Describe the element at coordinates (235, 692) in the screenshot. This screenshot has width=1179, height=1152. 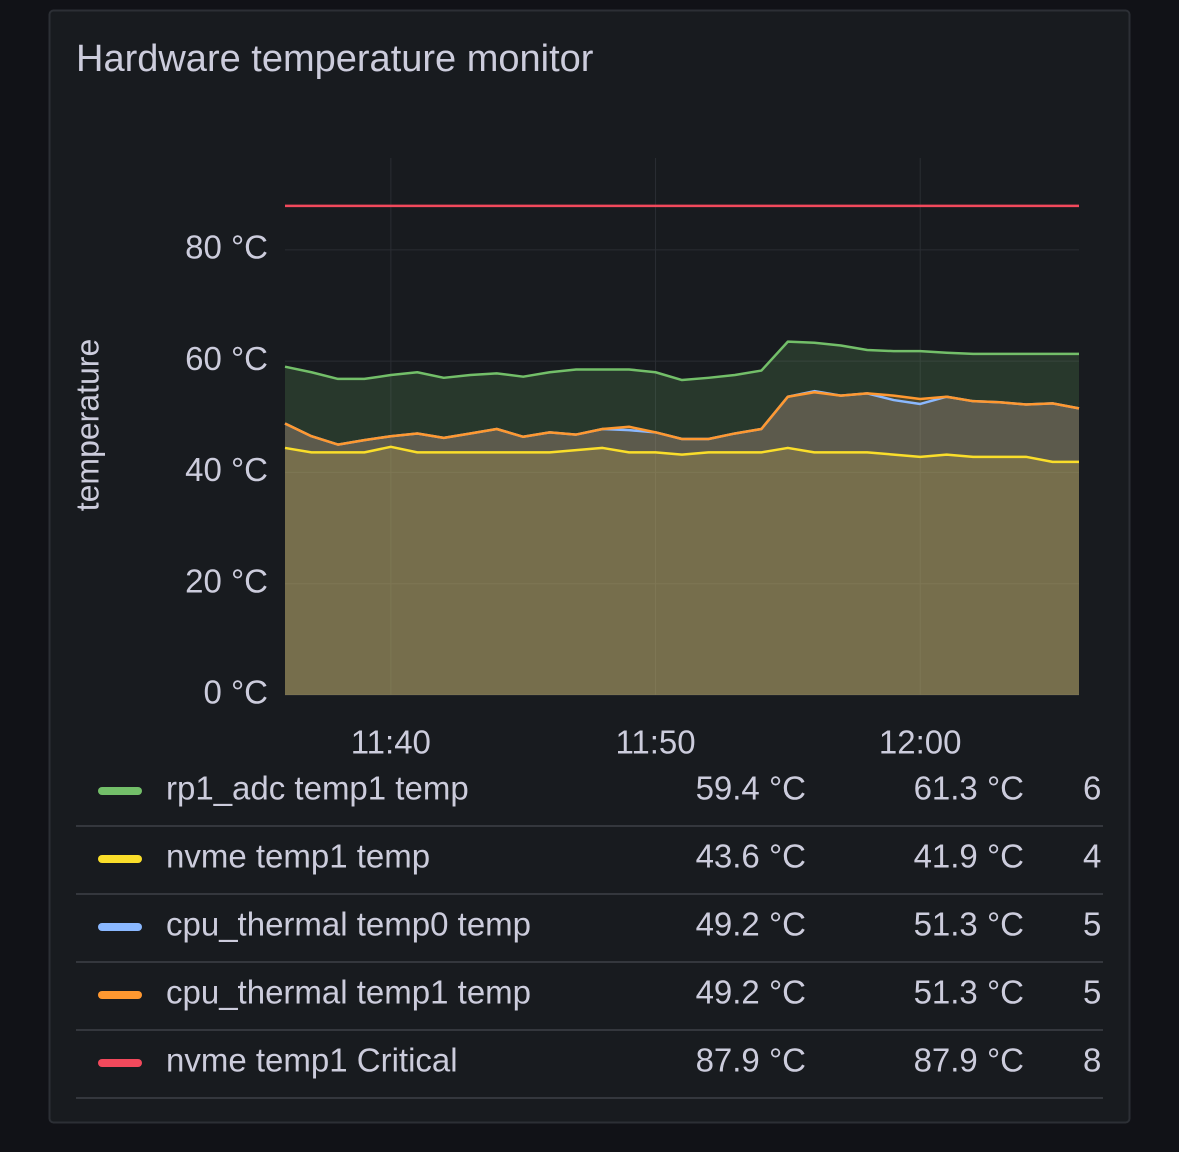
I see `y-tick-label: 0 °C` at that location.